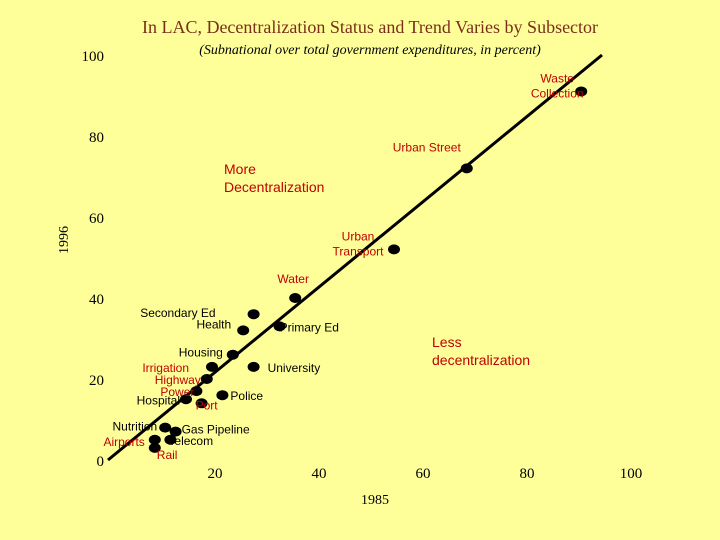 The image size is (720, 540). Describe the element at coordinates (375, 500) in the screenshot. I see `x-axis-label: 1985` at that location.